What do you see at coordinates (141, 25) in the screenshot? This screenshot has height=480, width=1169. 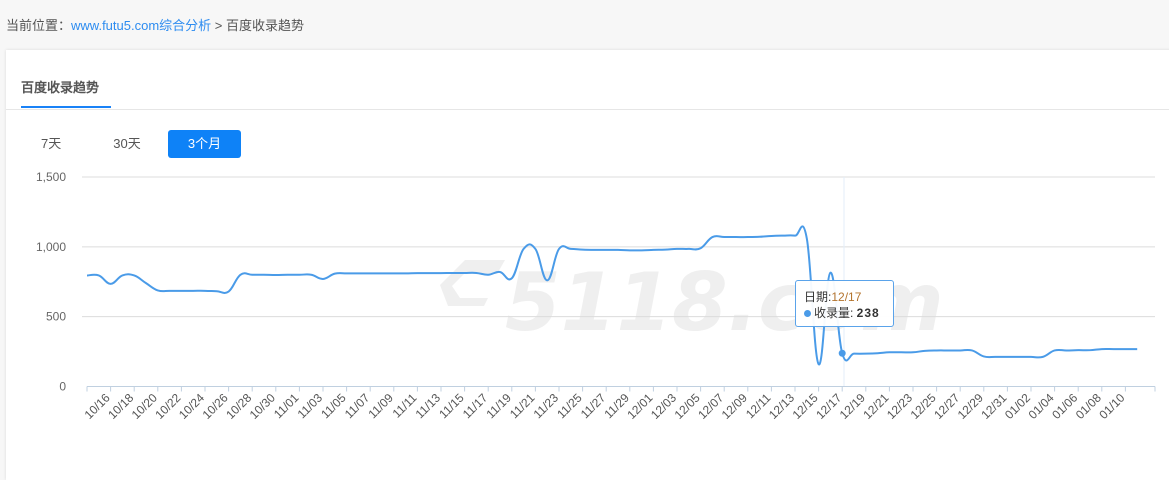 I see `breadcrumb-link: www.futu5.com综合分析` at bounding box center [141, 25].